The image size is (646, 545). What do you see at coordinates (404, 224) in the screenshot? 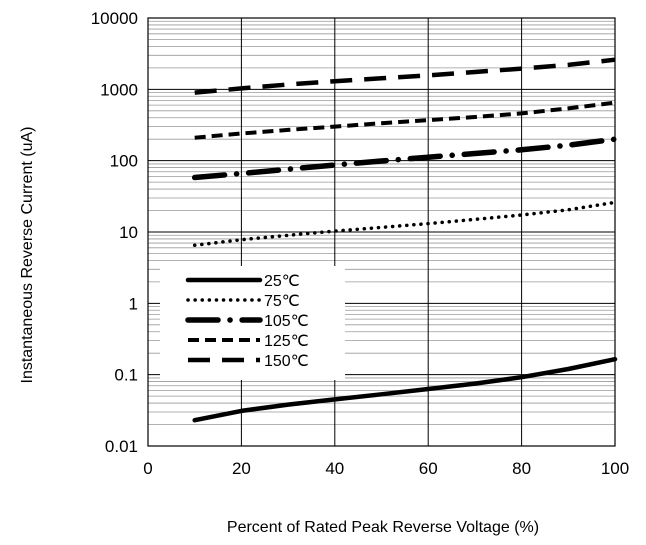
I see `series-line-dotted` at bounding box center [404, 224].